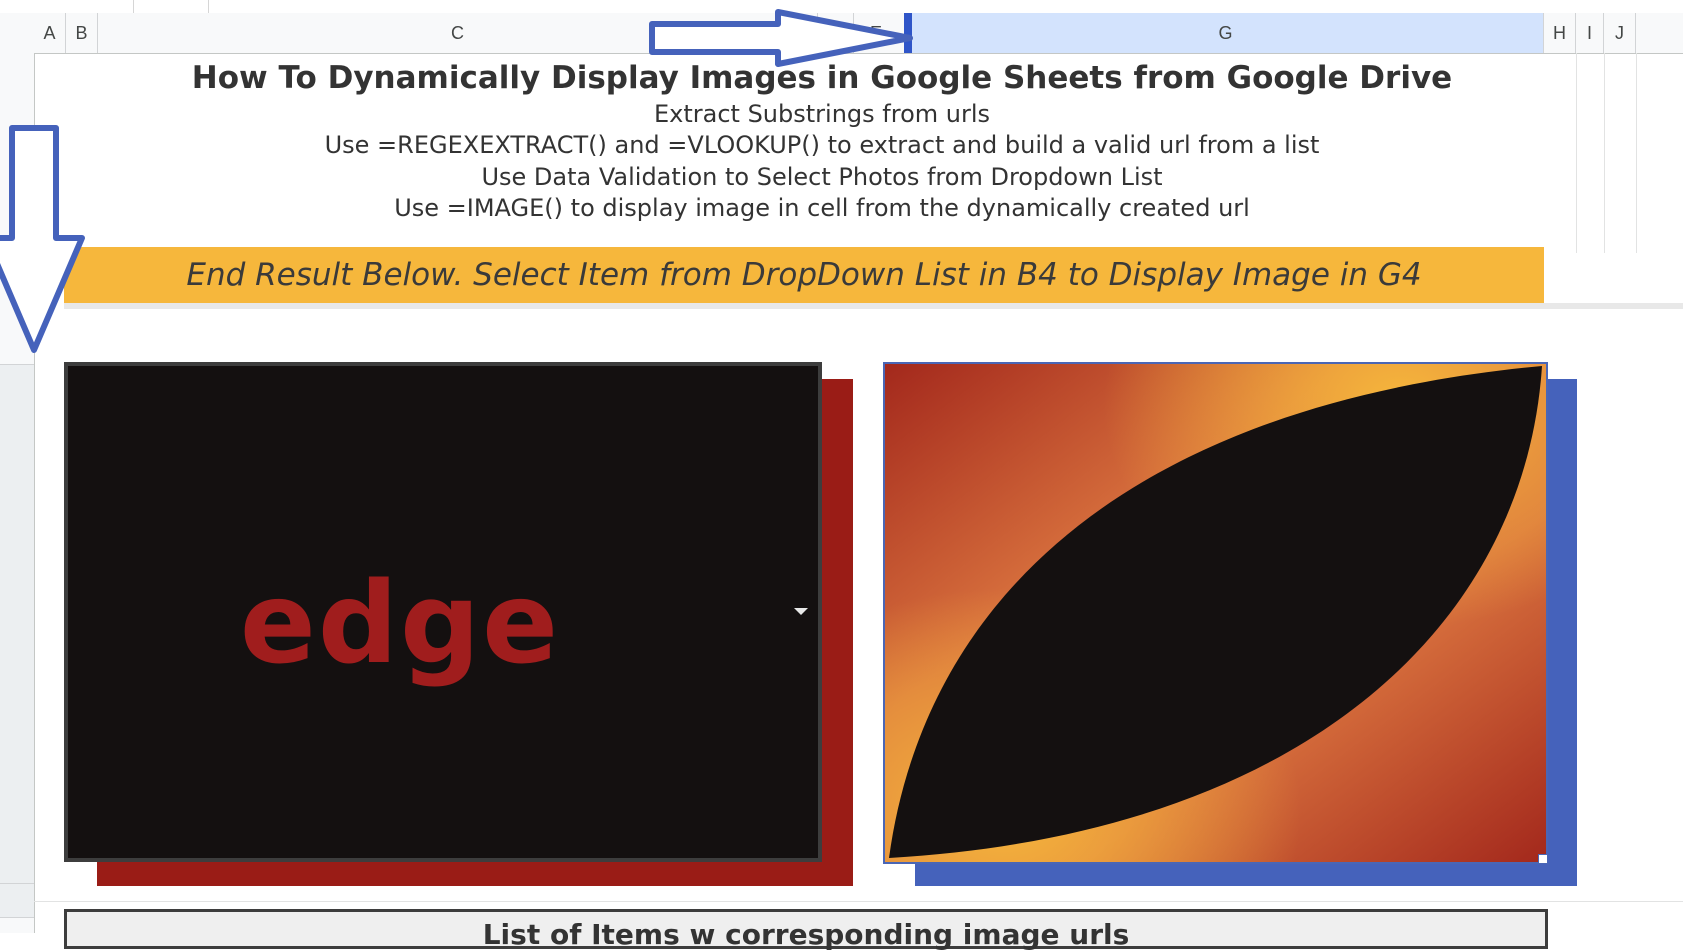 This screenshot has width=1683, height=951. What do you see at coordinates (42, 239) in the screenshot?
I see `arrow-down-icon` at bounding box center [42, 239].